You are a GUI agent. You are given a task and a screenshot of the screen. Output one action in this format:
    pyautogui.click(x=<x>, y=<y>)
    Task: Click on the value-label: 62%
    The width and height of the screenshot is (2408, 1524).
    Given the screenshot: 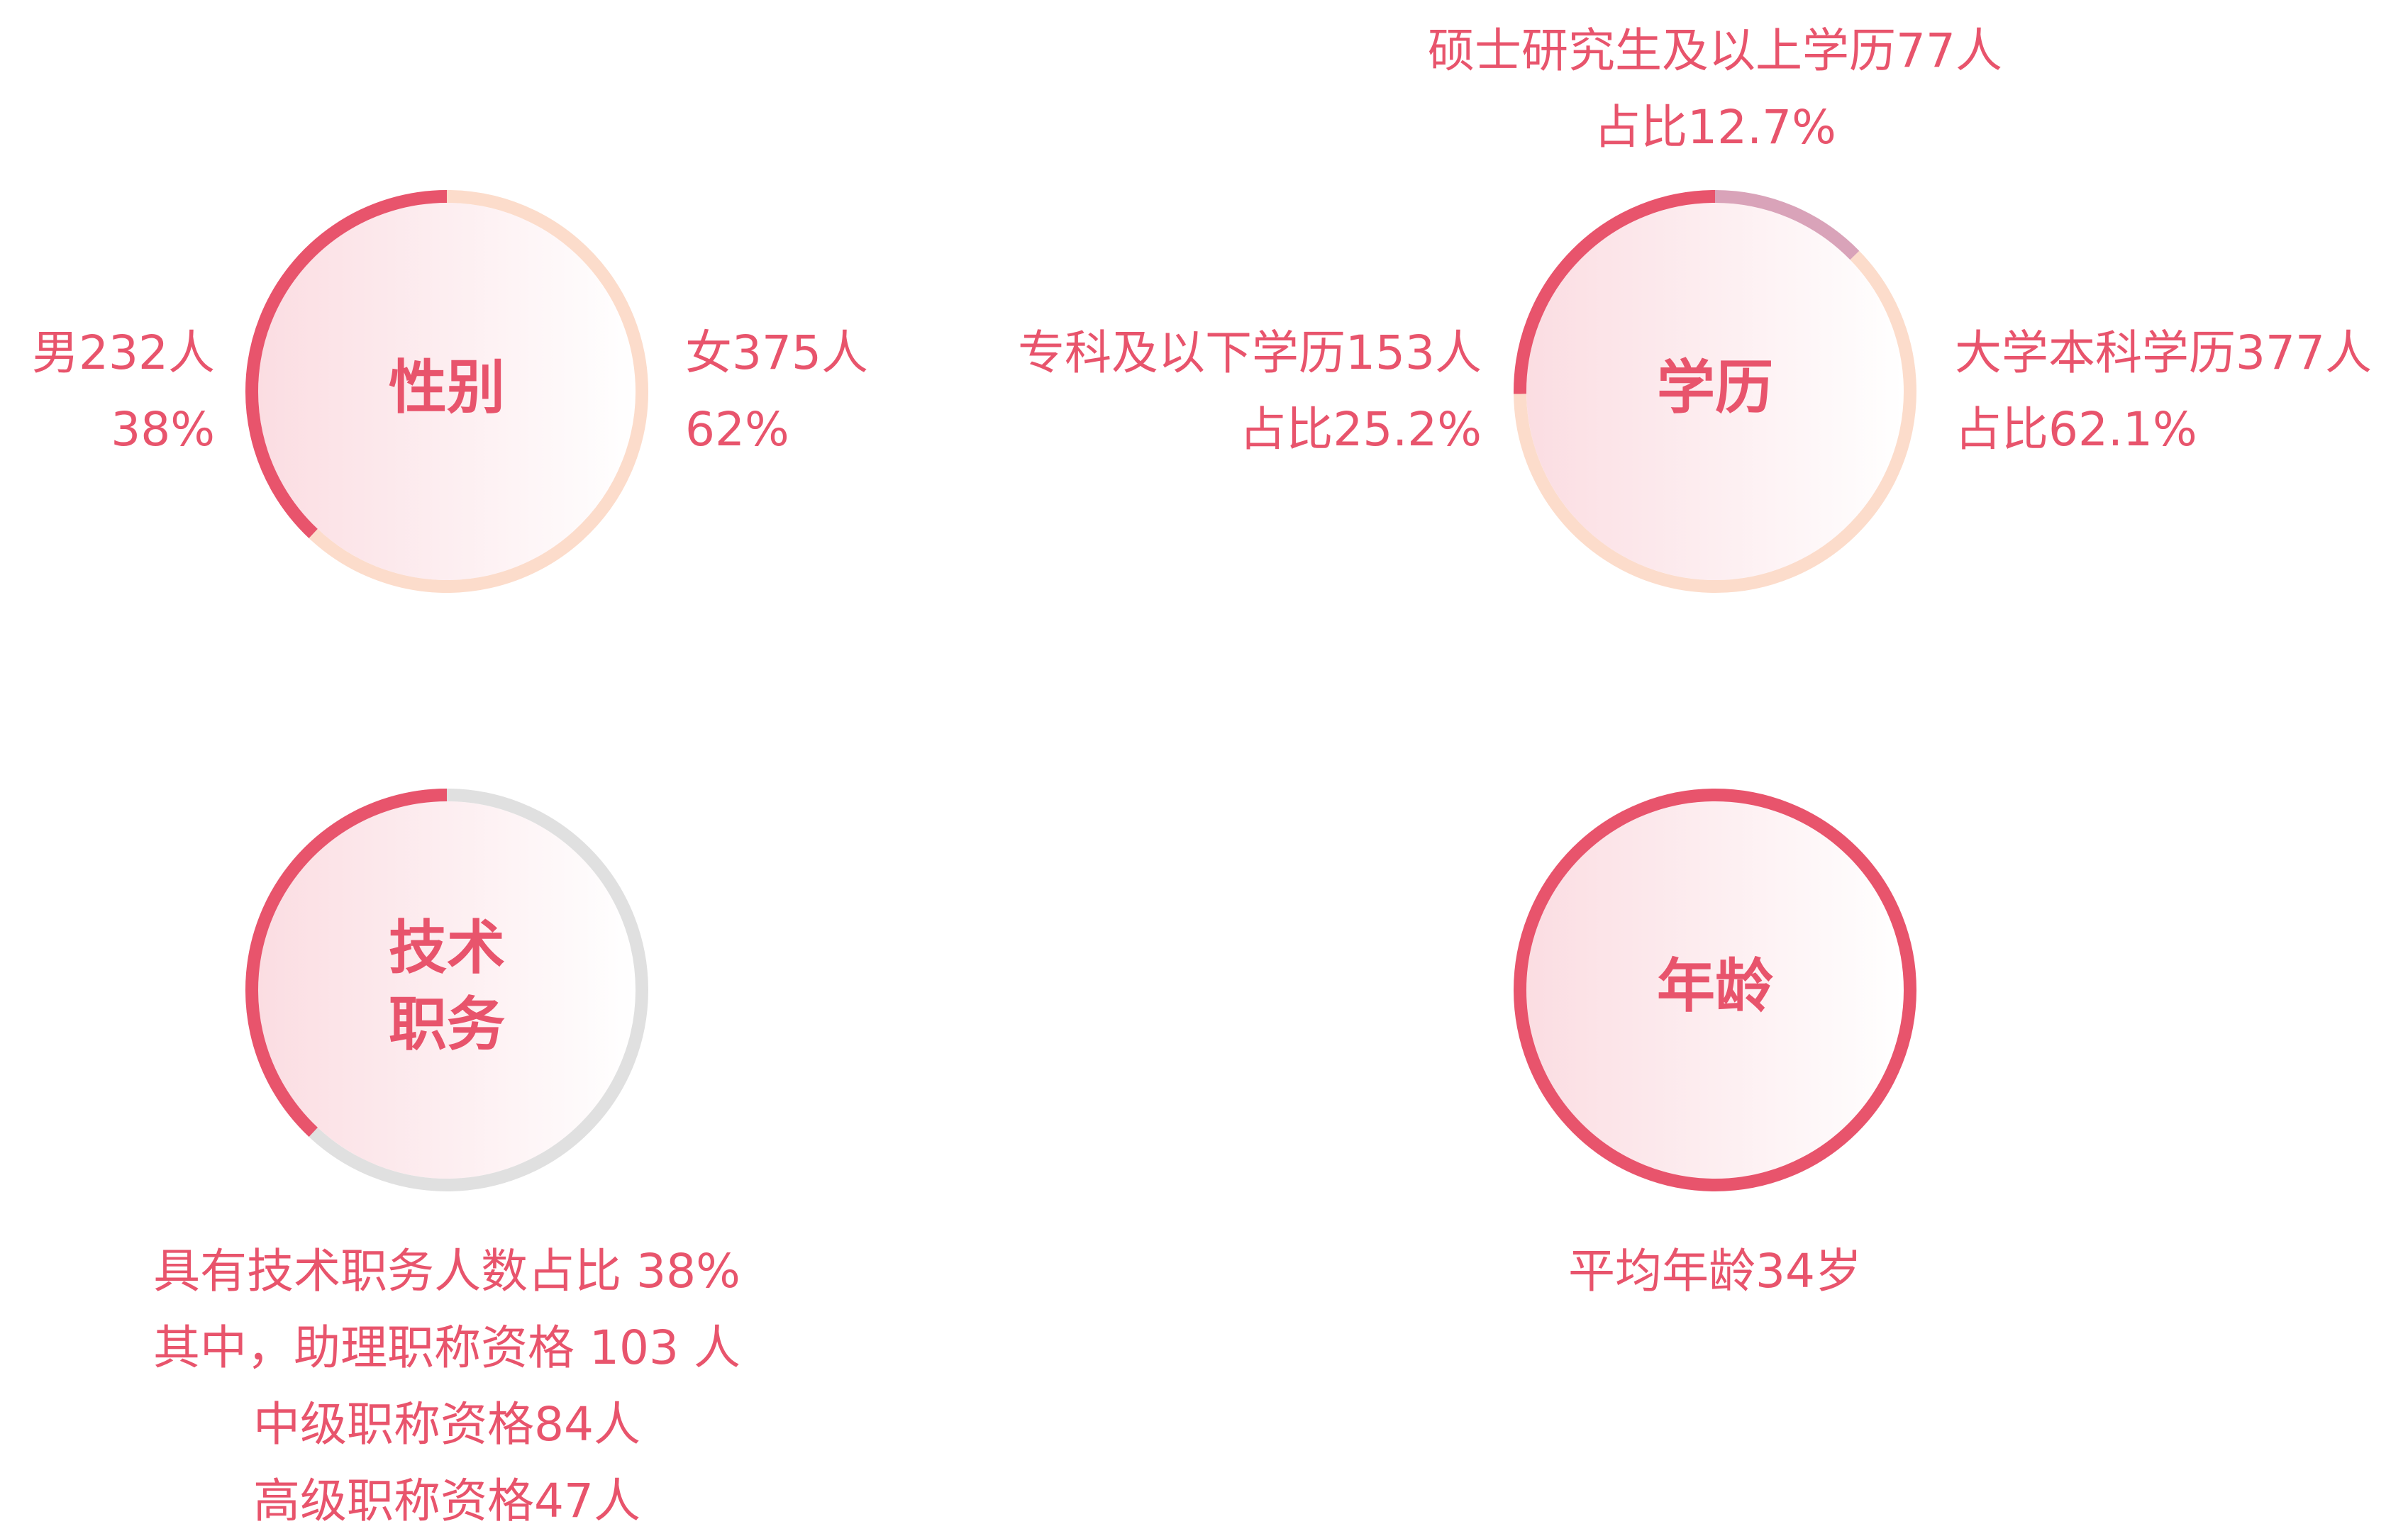 What is the action you would take?
    pyautogui.click(x=737, y=429)
    